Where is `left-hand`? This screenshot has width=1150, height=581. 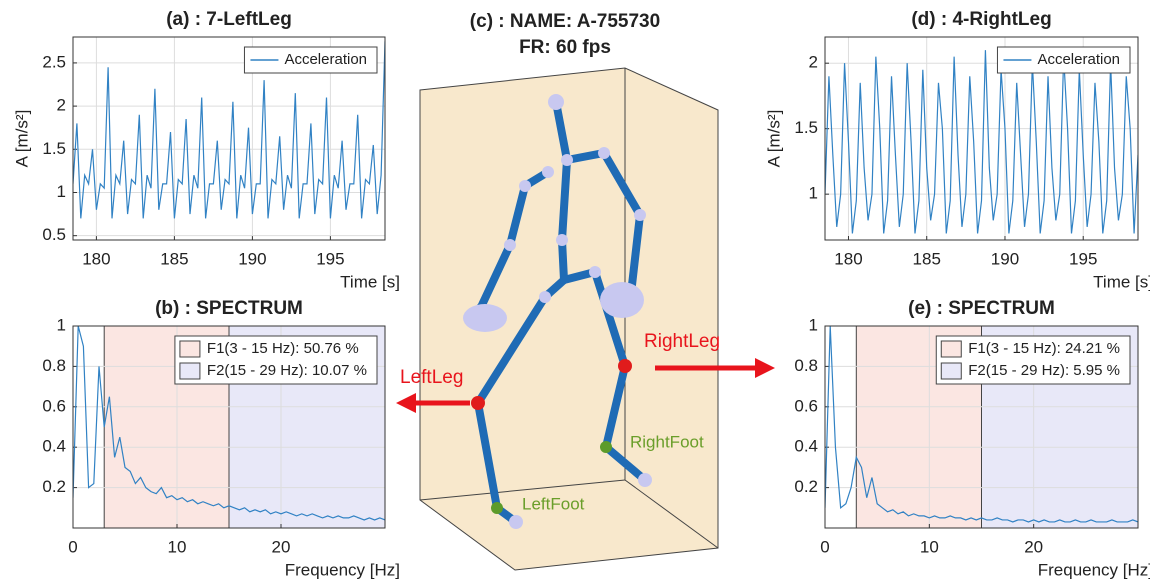
left-hand is located at coordinates (485, 318).